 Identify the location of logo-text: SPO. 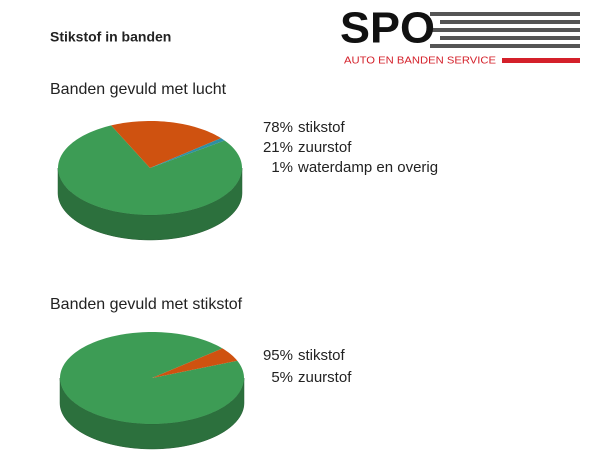
(387, 28).